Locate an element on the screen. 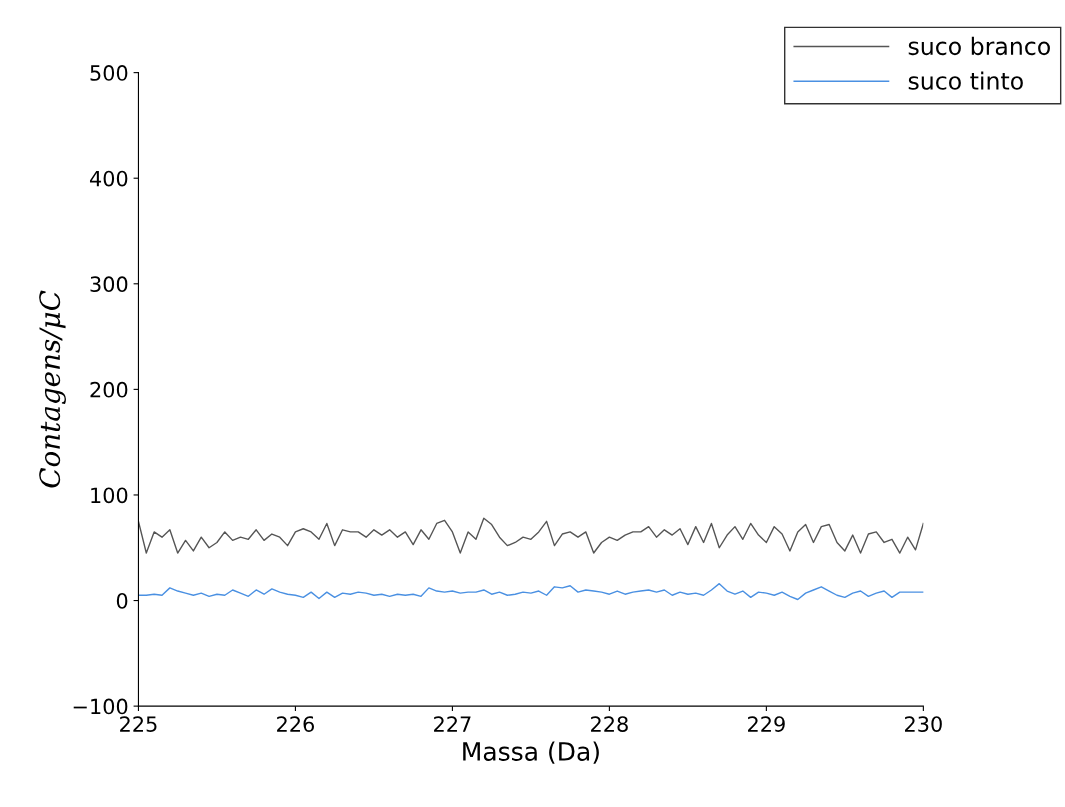 This screenshot has width=1065, height=807. x-tick-label: 229 is located at coordinates (766, 724).